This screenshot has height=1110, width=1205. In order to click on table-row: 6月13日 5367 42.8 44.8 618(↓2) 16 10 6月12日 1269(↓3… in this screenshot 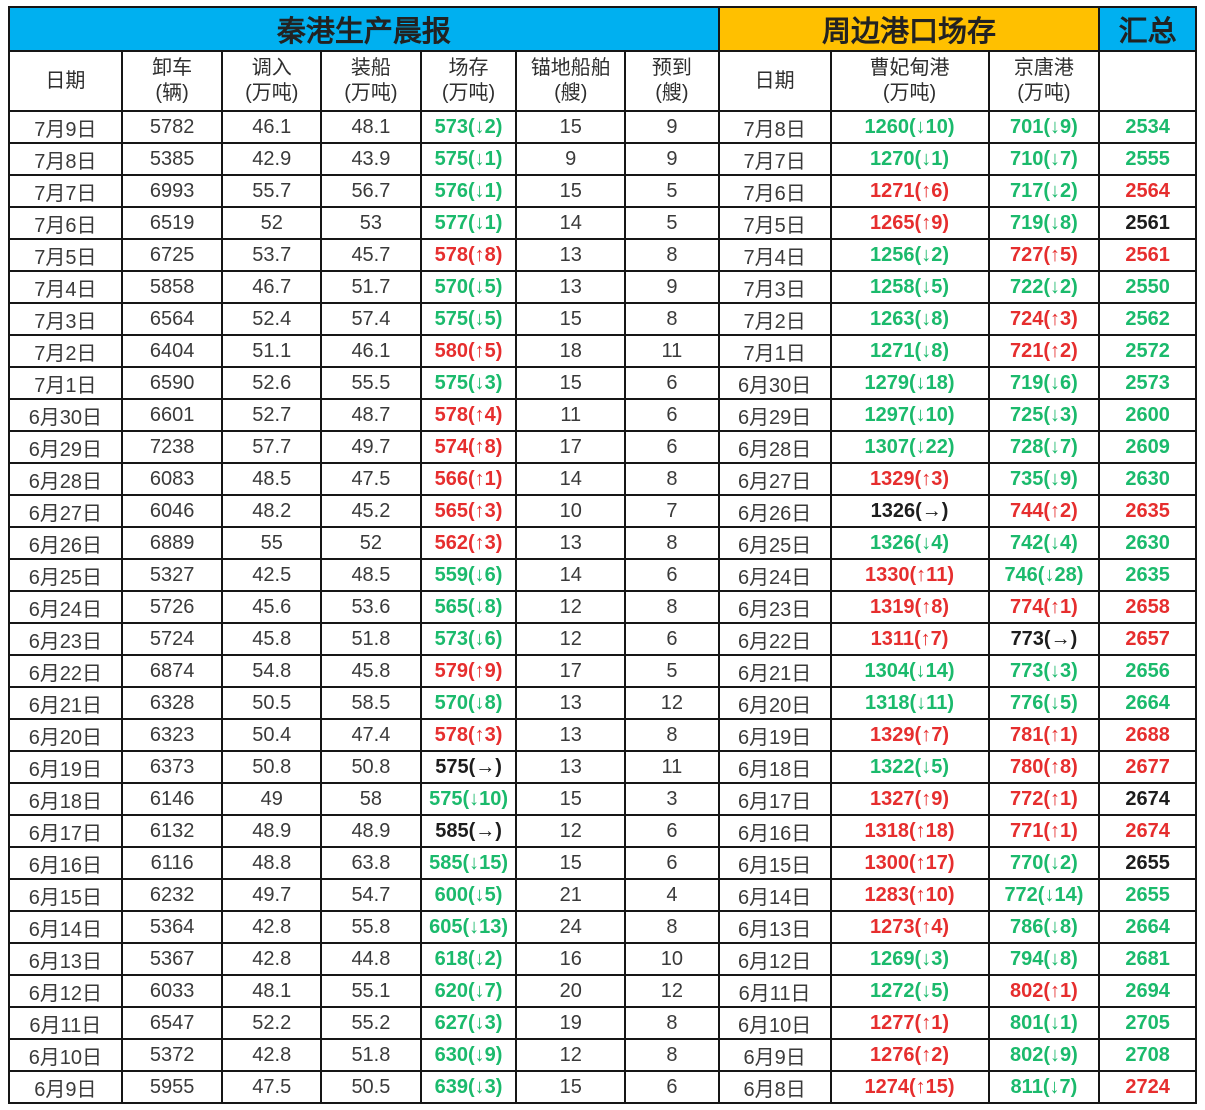, I will do `click(602, 959)`.